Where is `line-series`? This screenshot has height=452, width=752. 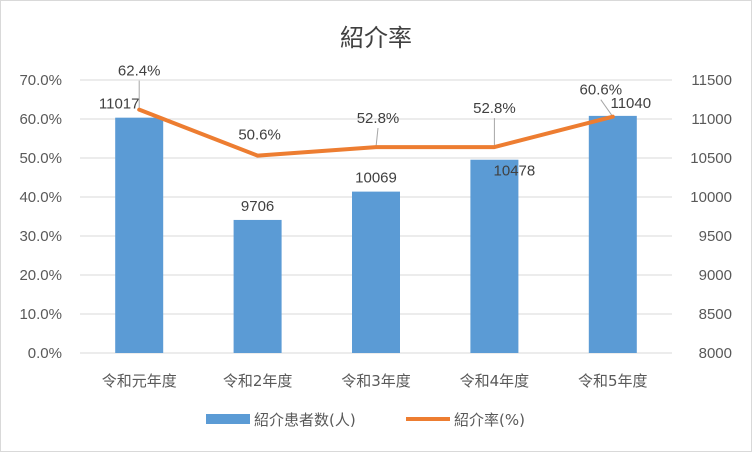 line-series is located at coordinates (376, 132).